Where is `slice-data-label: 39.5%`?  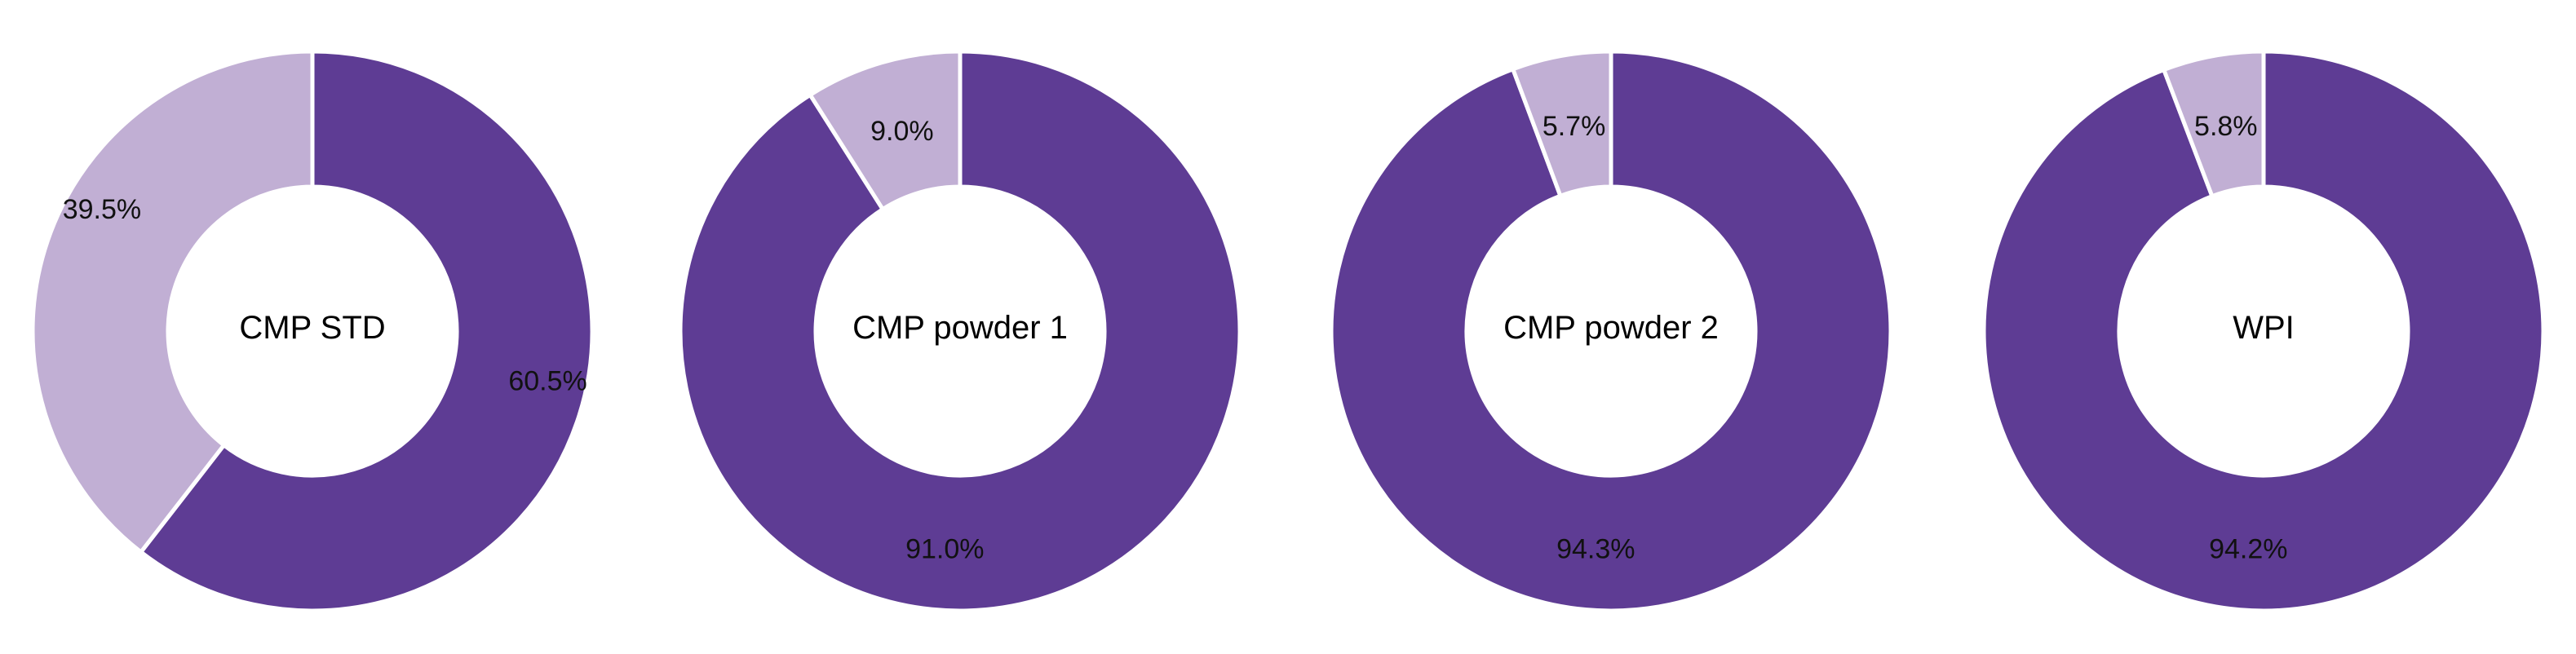
slice-data-label: 39.5% is located at coordinates (102, 209).